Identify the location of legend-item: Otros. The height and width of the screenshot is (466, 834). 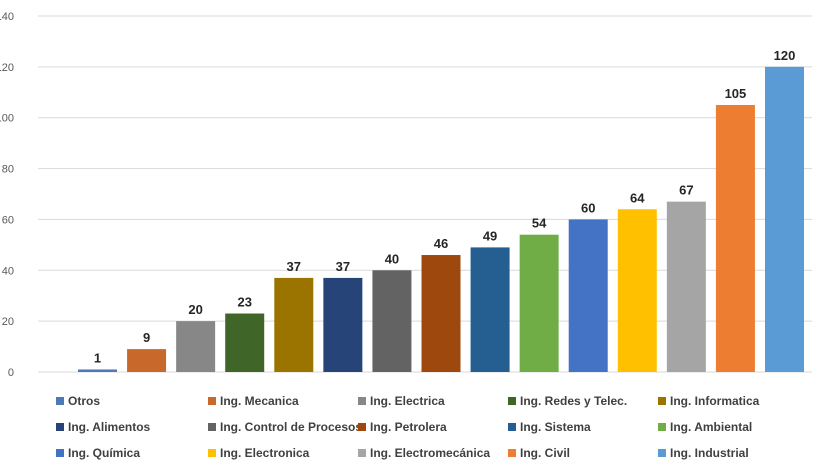
(78, 401).